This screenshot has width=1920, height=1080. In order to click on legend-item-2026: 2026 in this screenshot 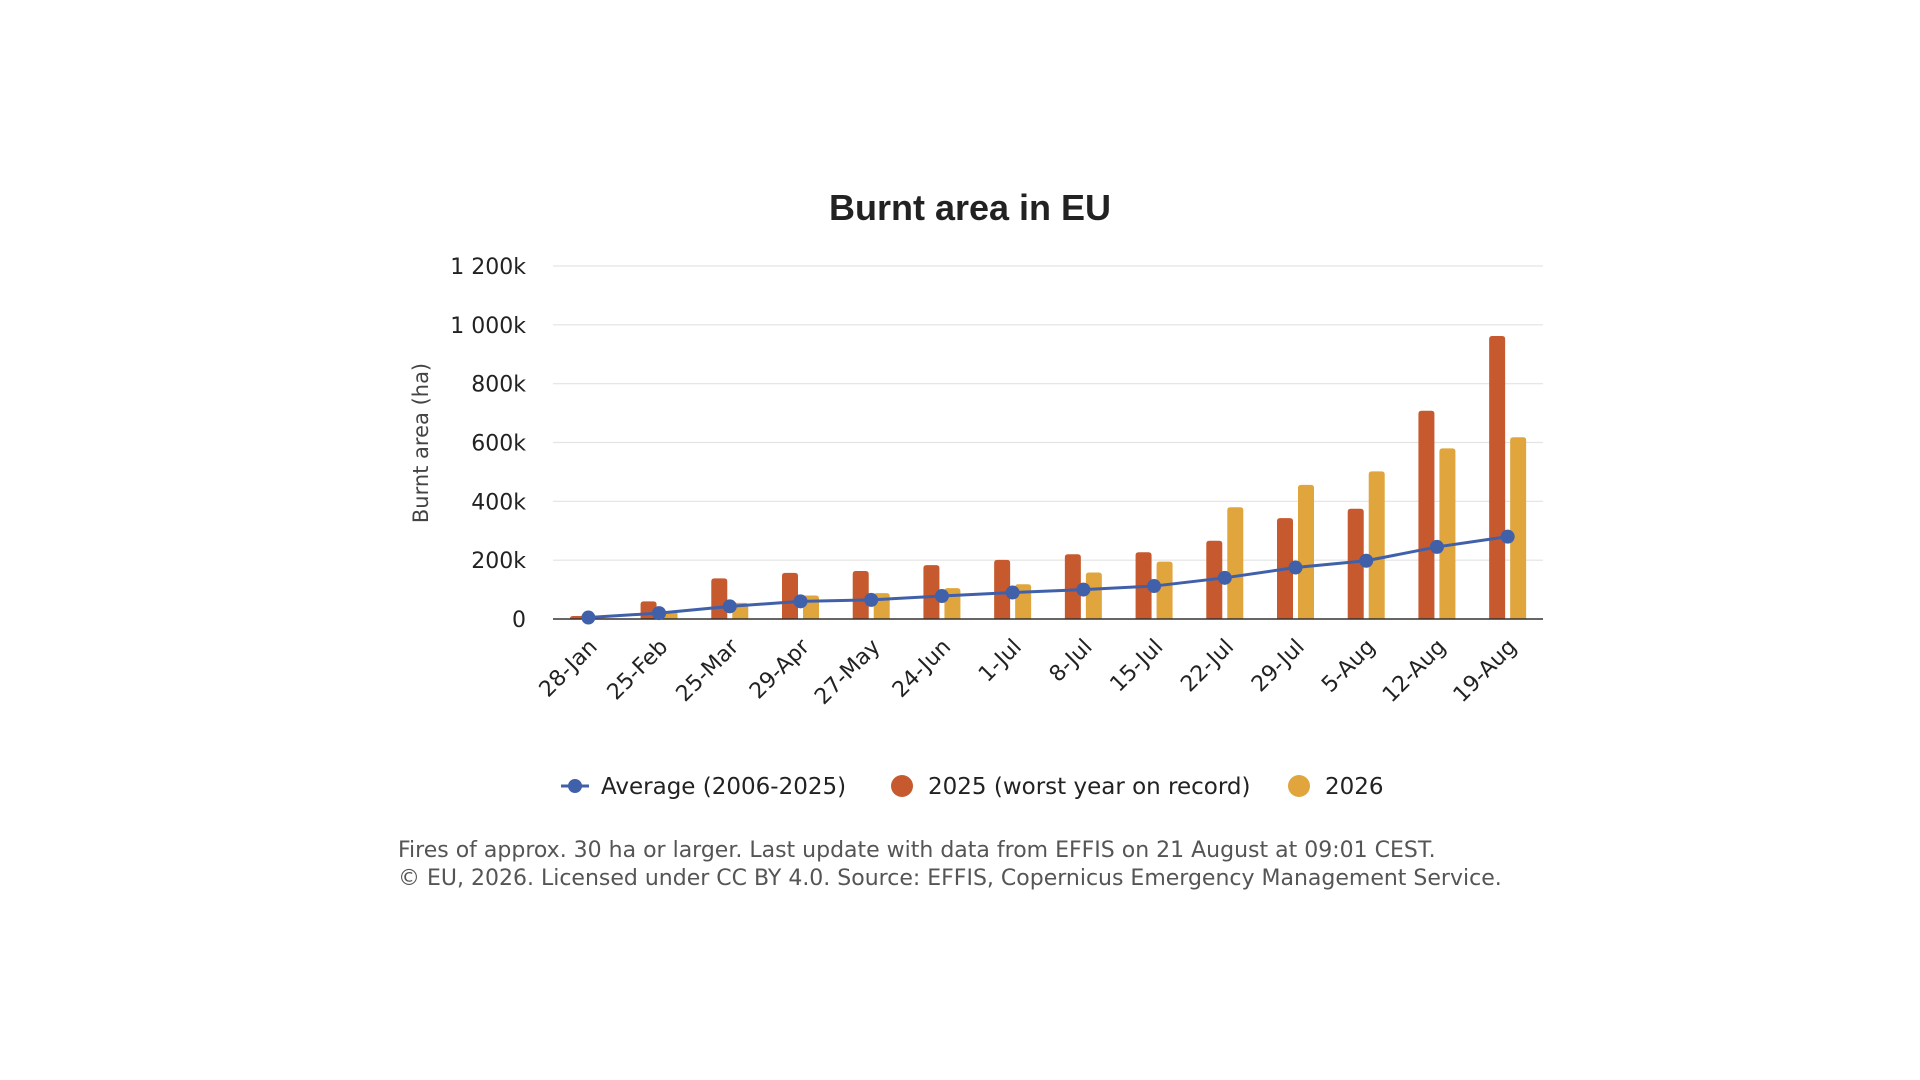, I will do `click(1336, 787)`.